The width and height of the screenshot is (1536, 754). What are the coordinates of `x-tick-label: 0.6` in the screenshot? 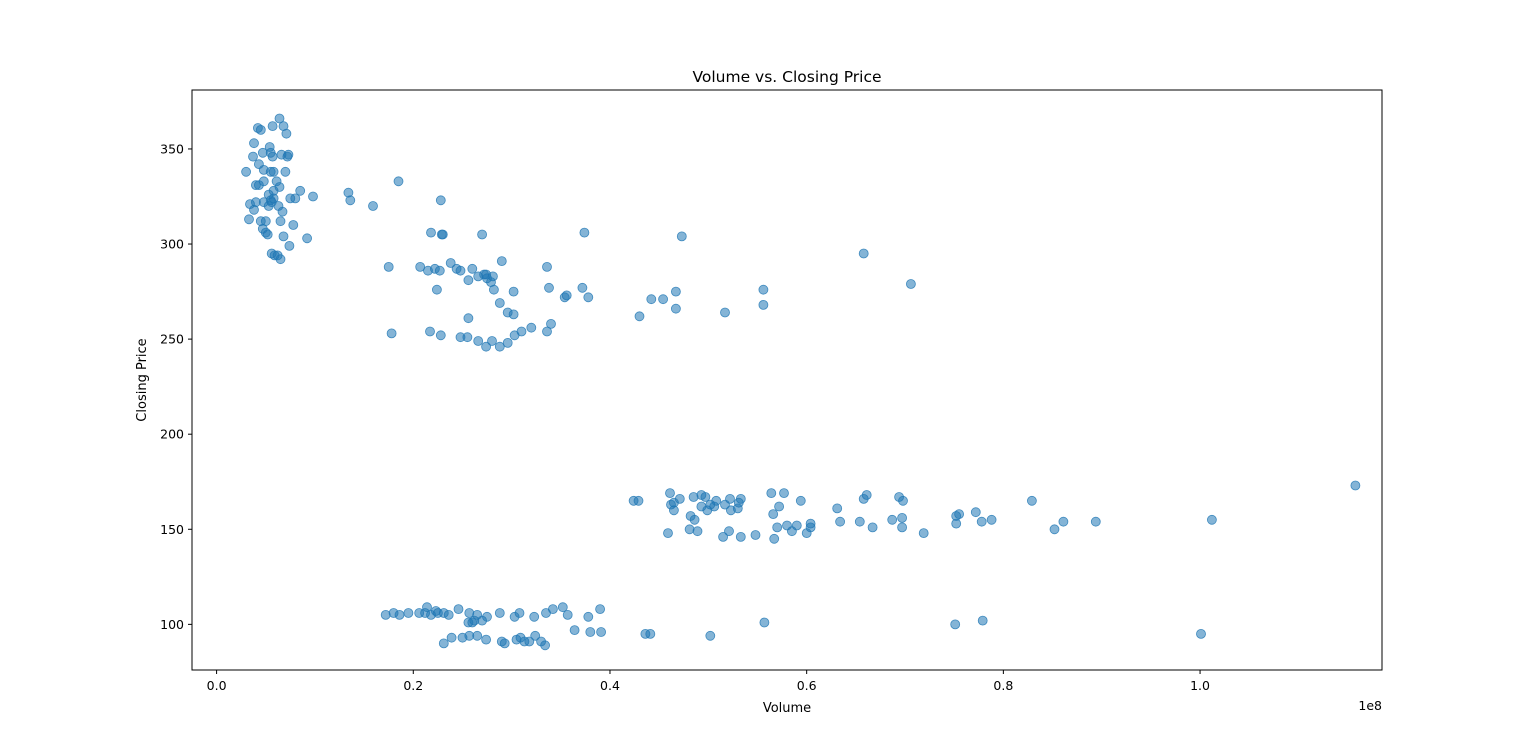 It's located at (807, 685).